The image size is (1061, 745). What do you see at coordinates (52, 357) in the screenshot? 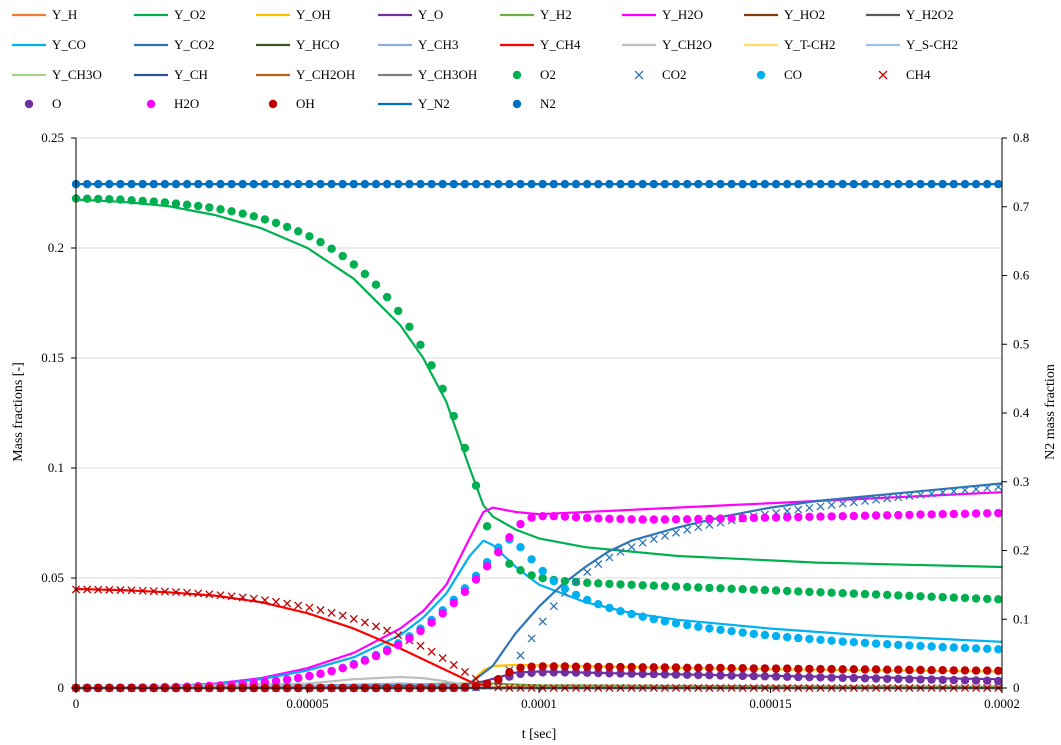
I see `y-tick-label: 0.15` at bounding box center [52, 357].